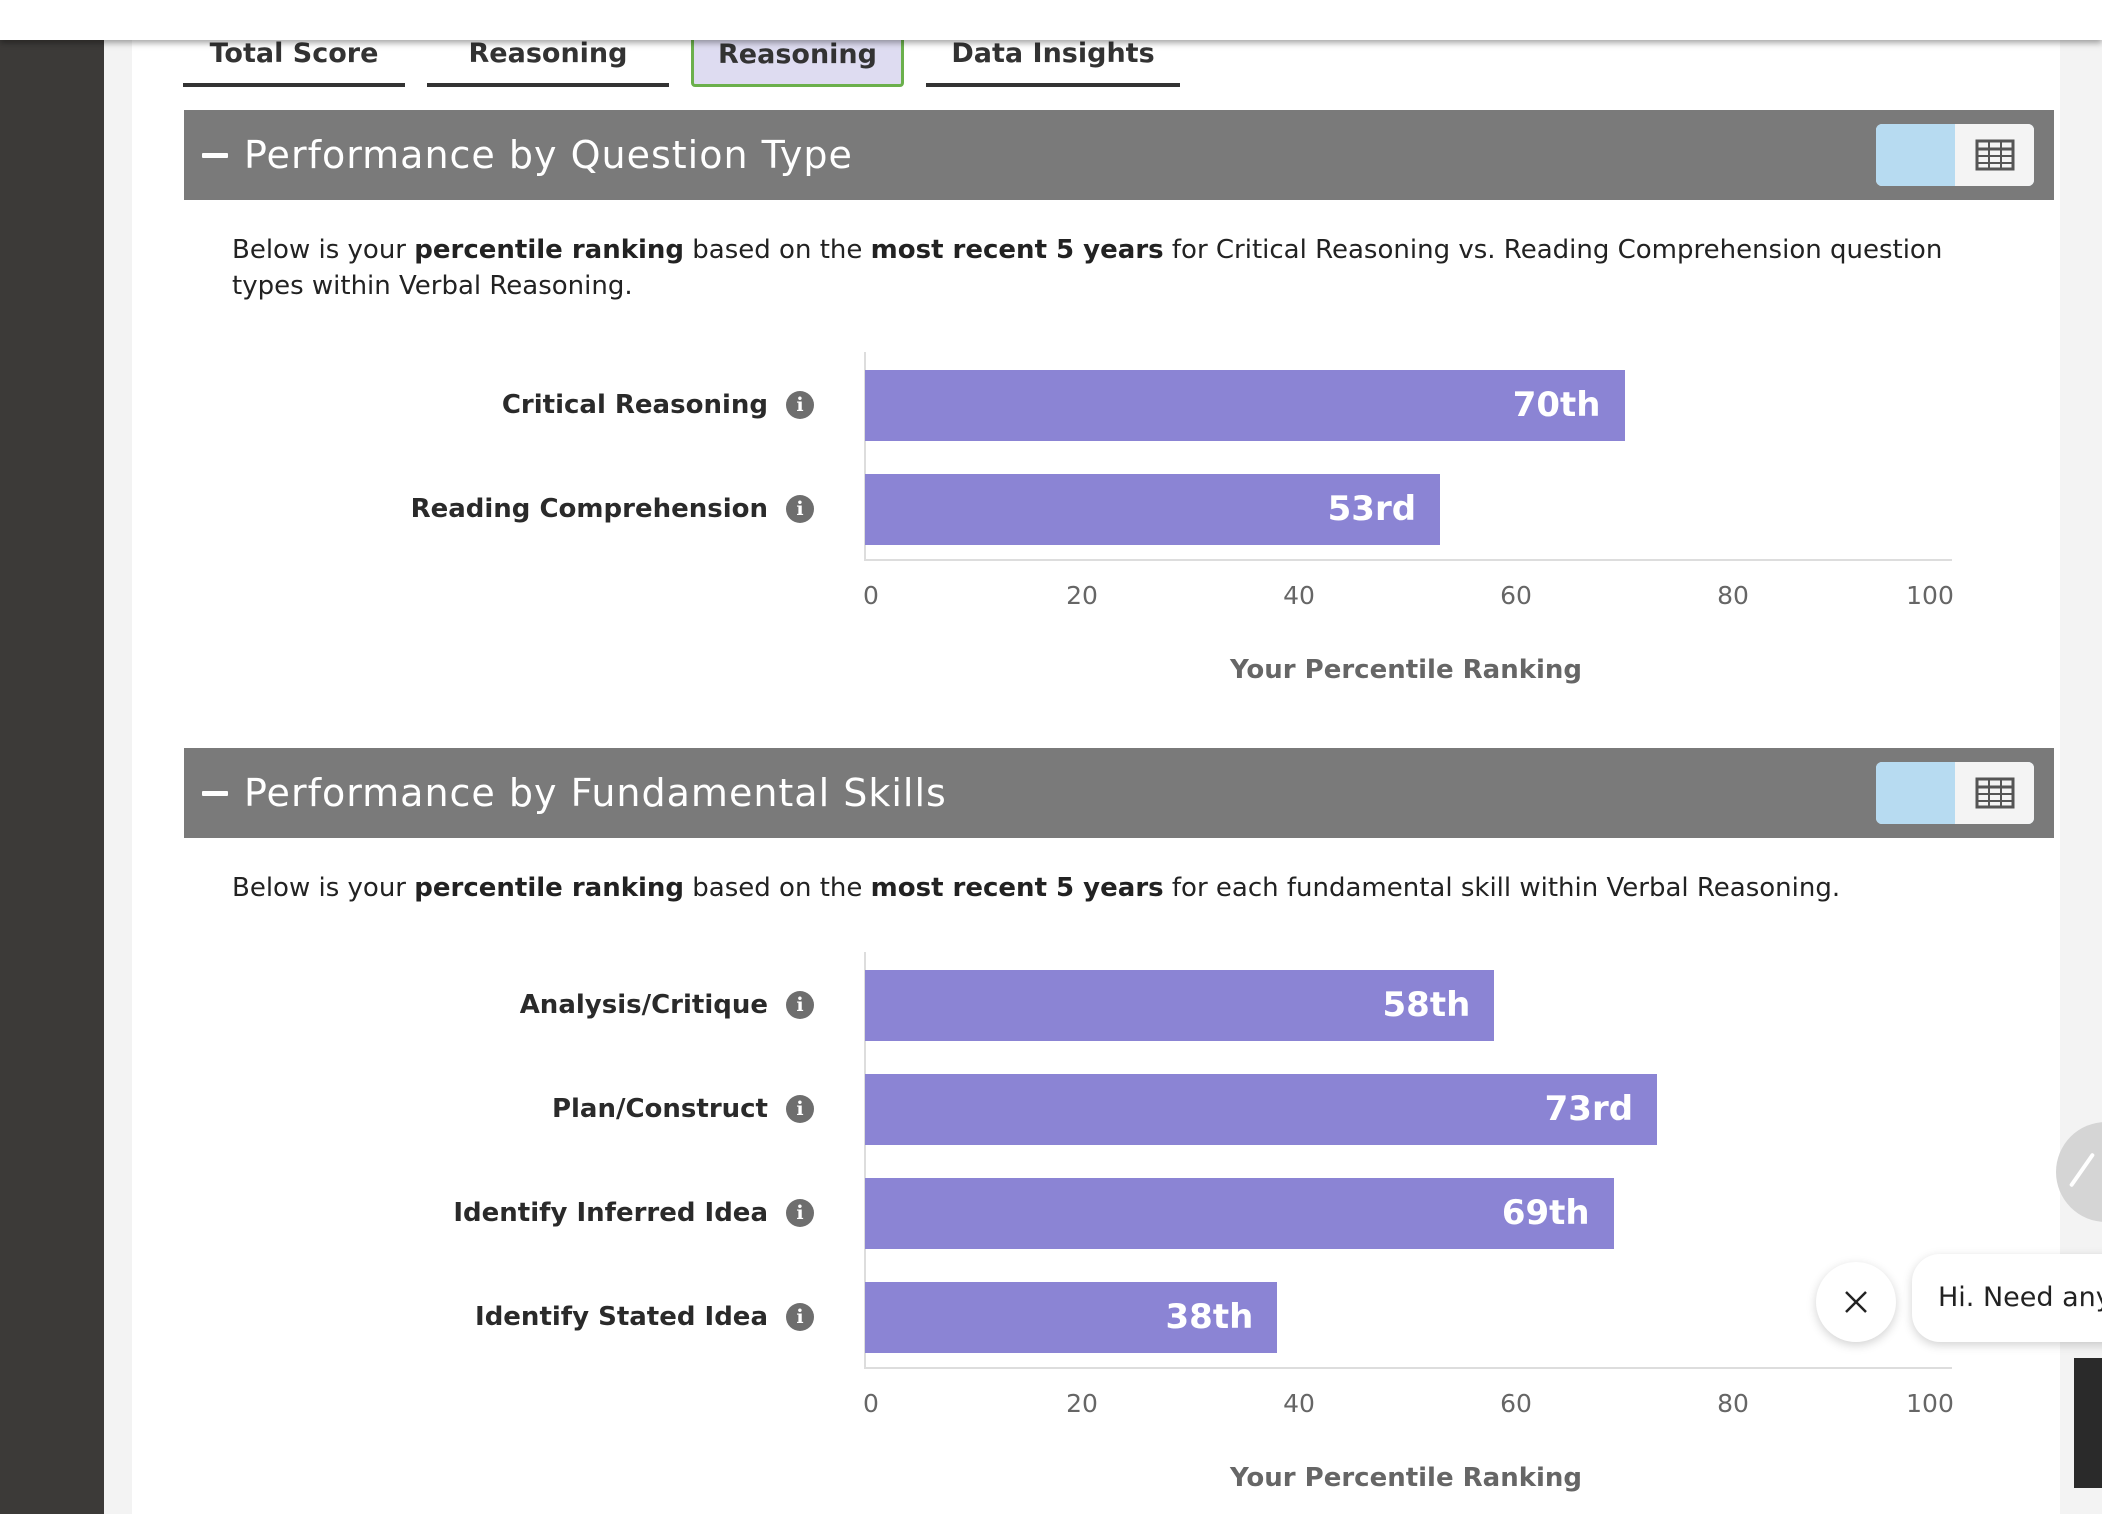  I want to click on category-label: Identify Inferred Idea, so click(610, 1213).